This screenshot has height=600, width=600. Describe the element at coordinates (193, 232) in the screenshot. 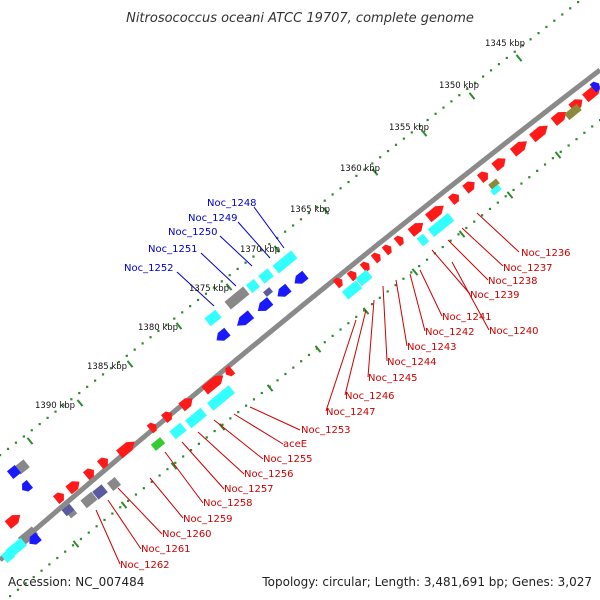

I see `gene-label: Noc_1250` at that location.